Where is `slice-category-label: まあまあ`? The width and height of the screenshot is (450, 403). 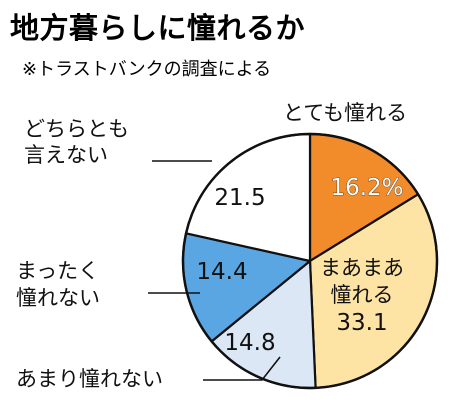 slice-category-label: まあまあ is located at coordinates (362, 268).